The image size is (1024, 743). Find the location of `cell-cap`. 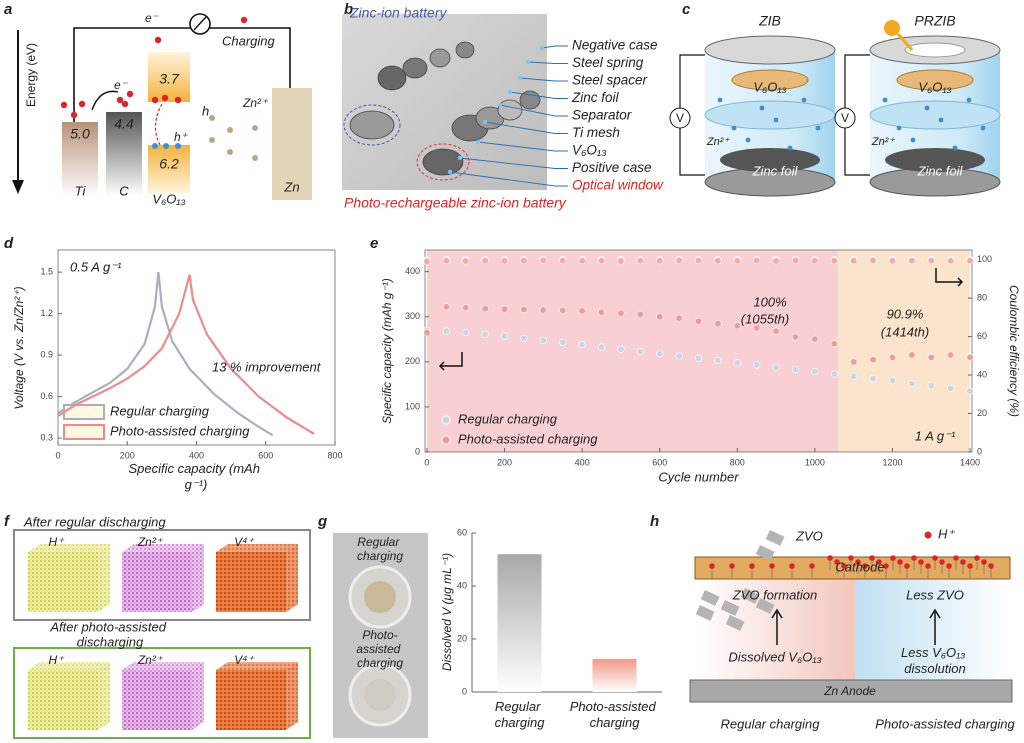

cell-cap is located at coordinates (770, 50).